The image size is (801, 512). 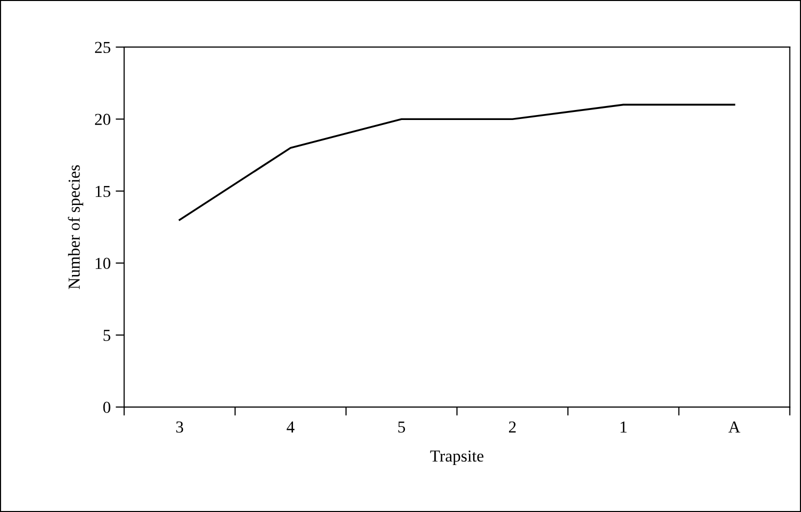 What do you see at coordinates (623, 426) in the screenshot?
I see `x-tick-label: 1` at bounding box center [623, 426].